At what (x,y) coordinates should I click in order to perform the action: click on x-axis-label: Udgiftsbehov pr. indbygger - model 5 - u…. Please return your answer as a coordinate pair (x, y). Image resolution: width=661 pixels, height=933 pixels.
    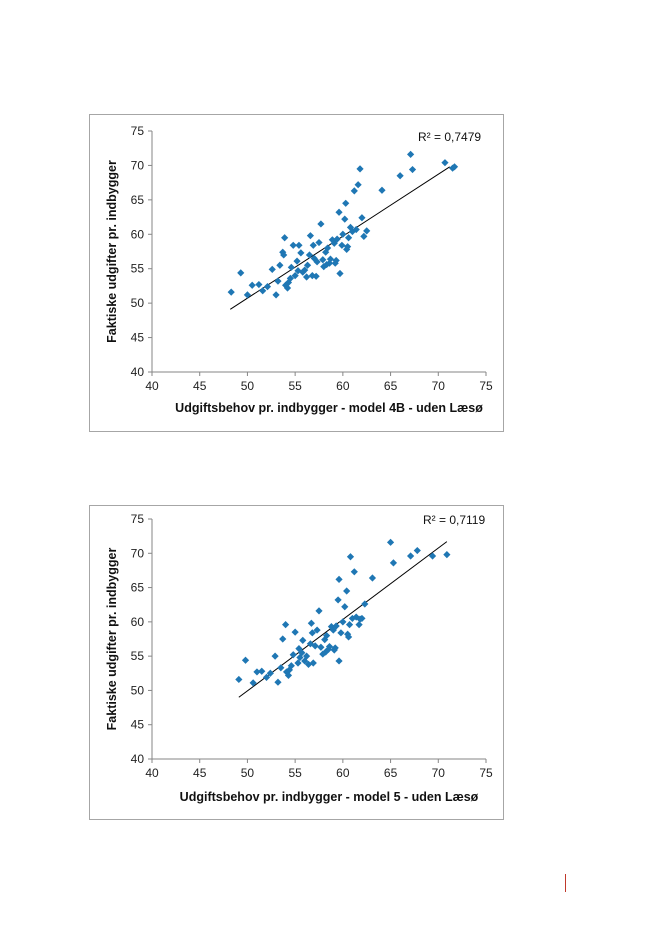
    Looking at the image, I should click on (329, 797).